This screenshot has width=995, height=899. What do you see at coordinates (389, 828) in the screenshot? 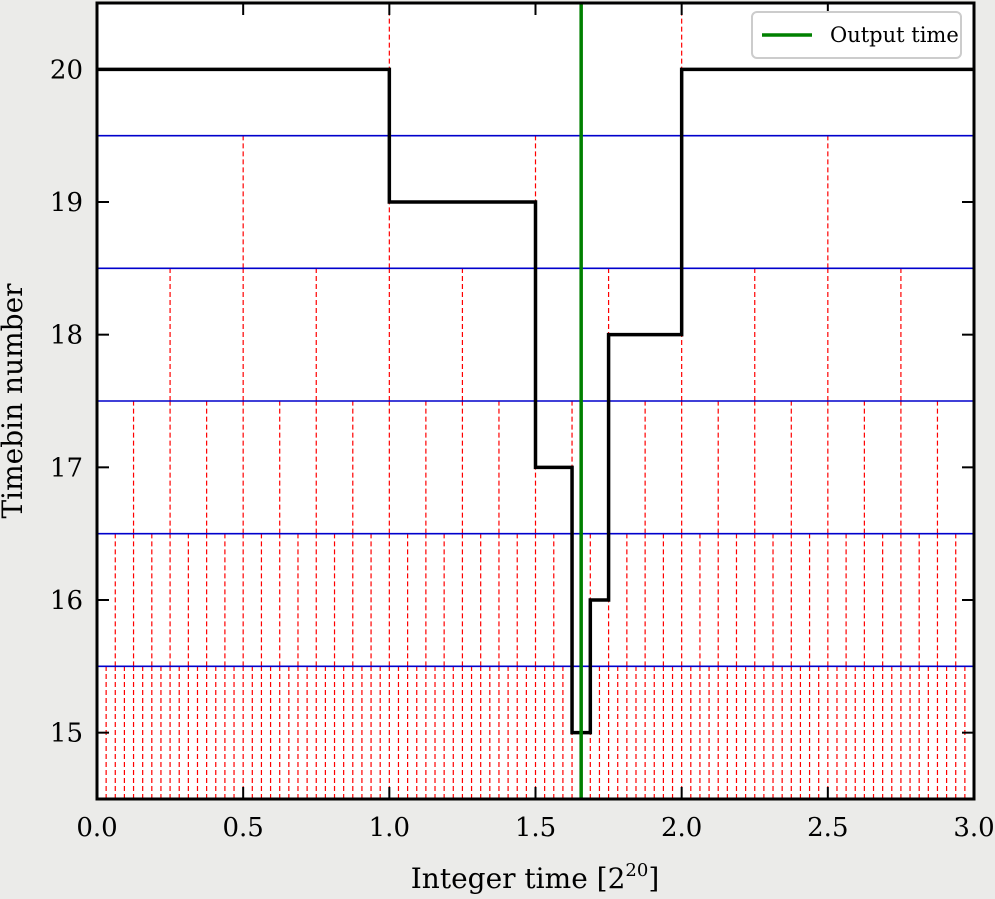
I see `x-tick-label: 1.0` at bounding box center [389, 828].